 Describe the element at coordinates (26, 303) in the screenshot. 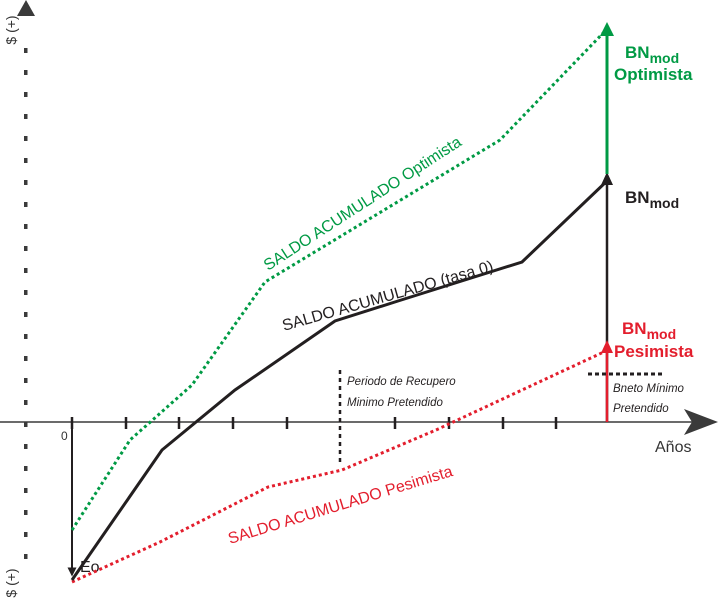

I see `y-axis` at that location.